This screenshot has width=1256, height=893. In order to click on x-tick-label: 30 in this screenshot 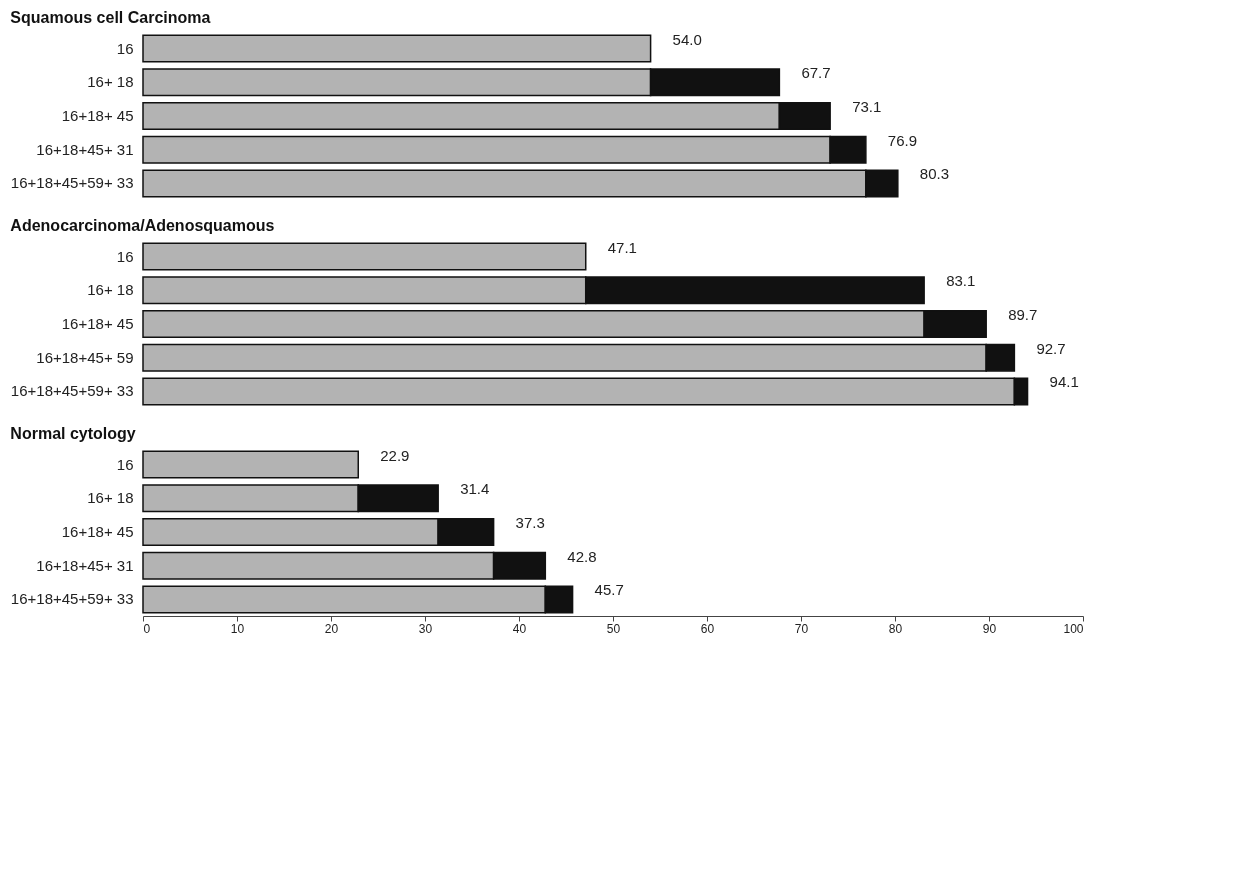, I will do `click(425, 628)`.